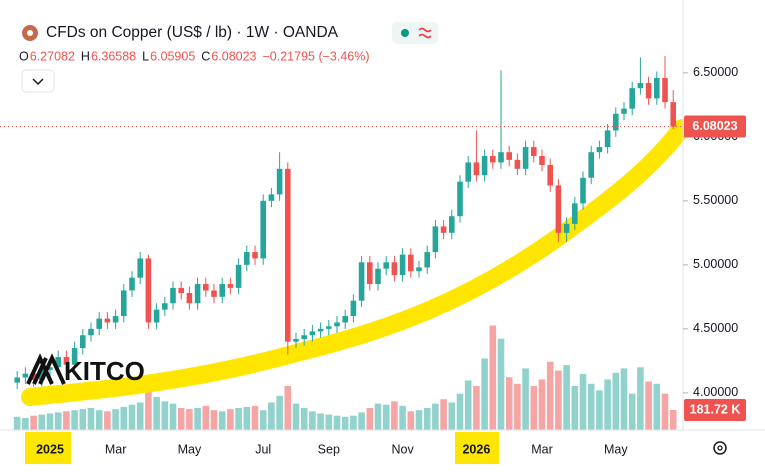 This screenshot has width=765, height=472. What do you see at coordinates (145, 56) in the screenshot?
I see `legend-key: L` at bounding box center [145, 56].